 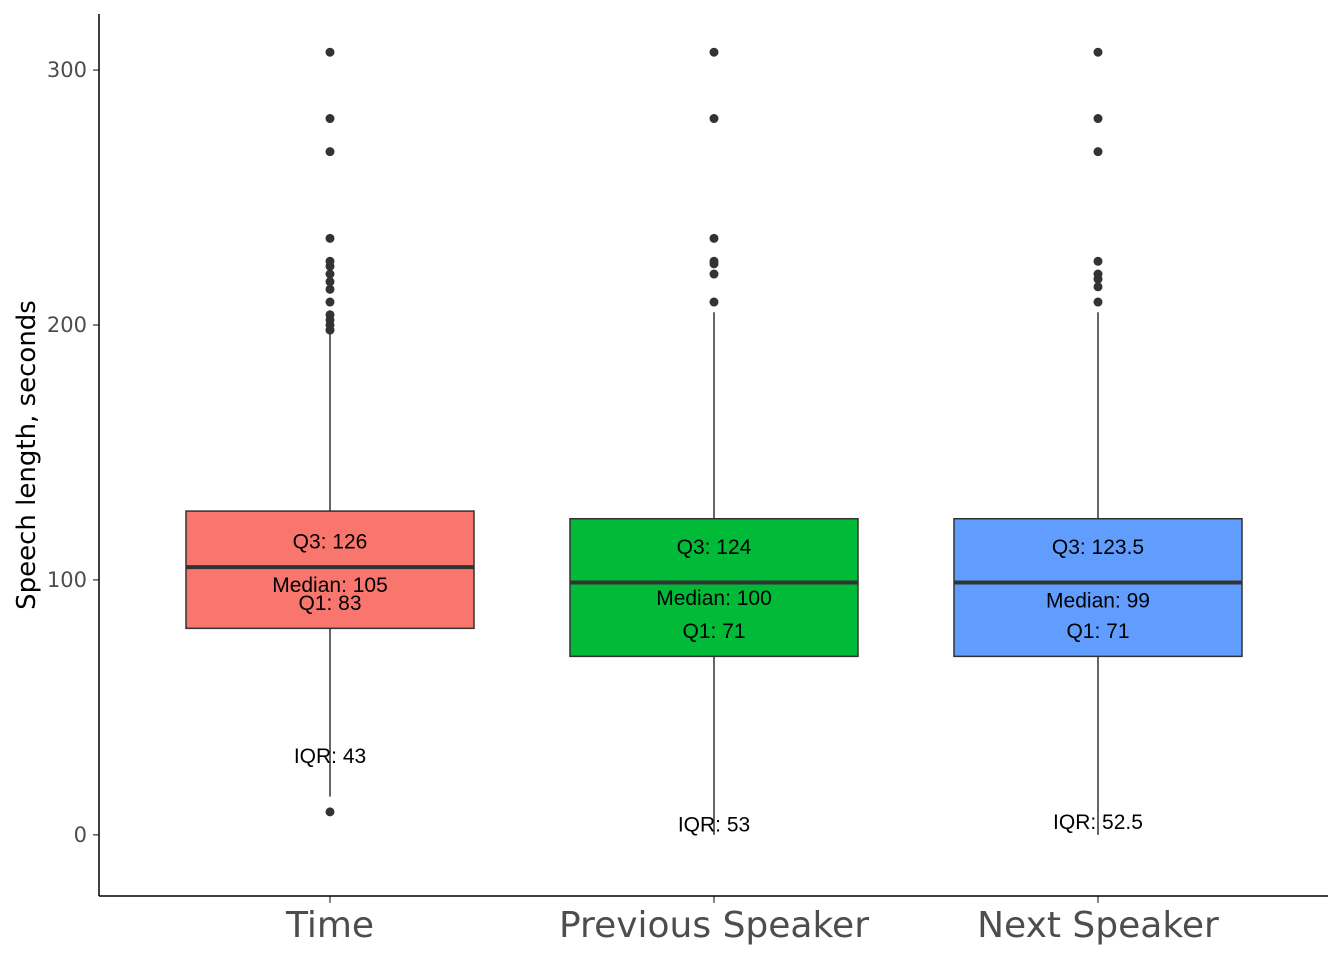 What do you see at coordinates (67, 325) in the screenshot?
I see `y-tick-label: 200` at bounding box center [67, 325].